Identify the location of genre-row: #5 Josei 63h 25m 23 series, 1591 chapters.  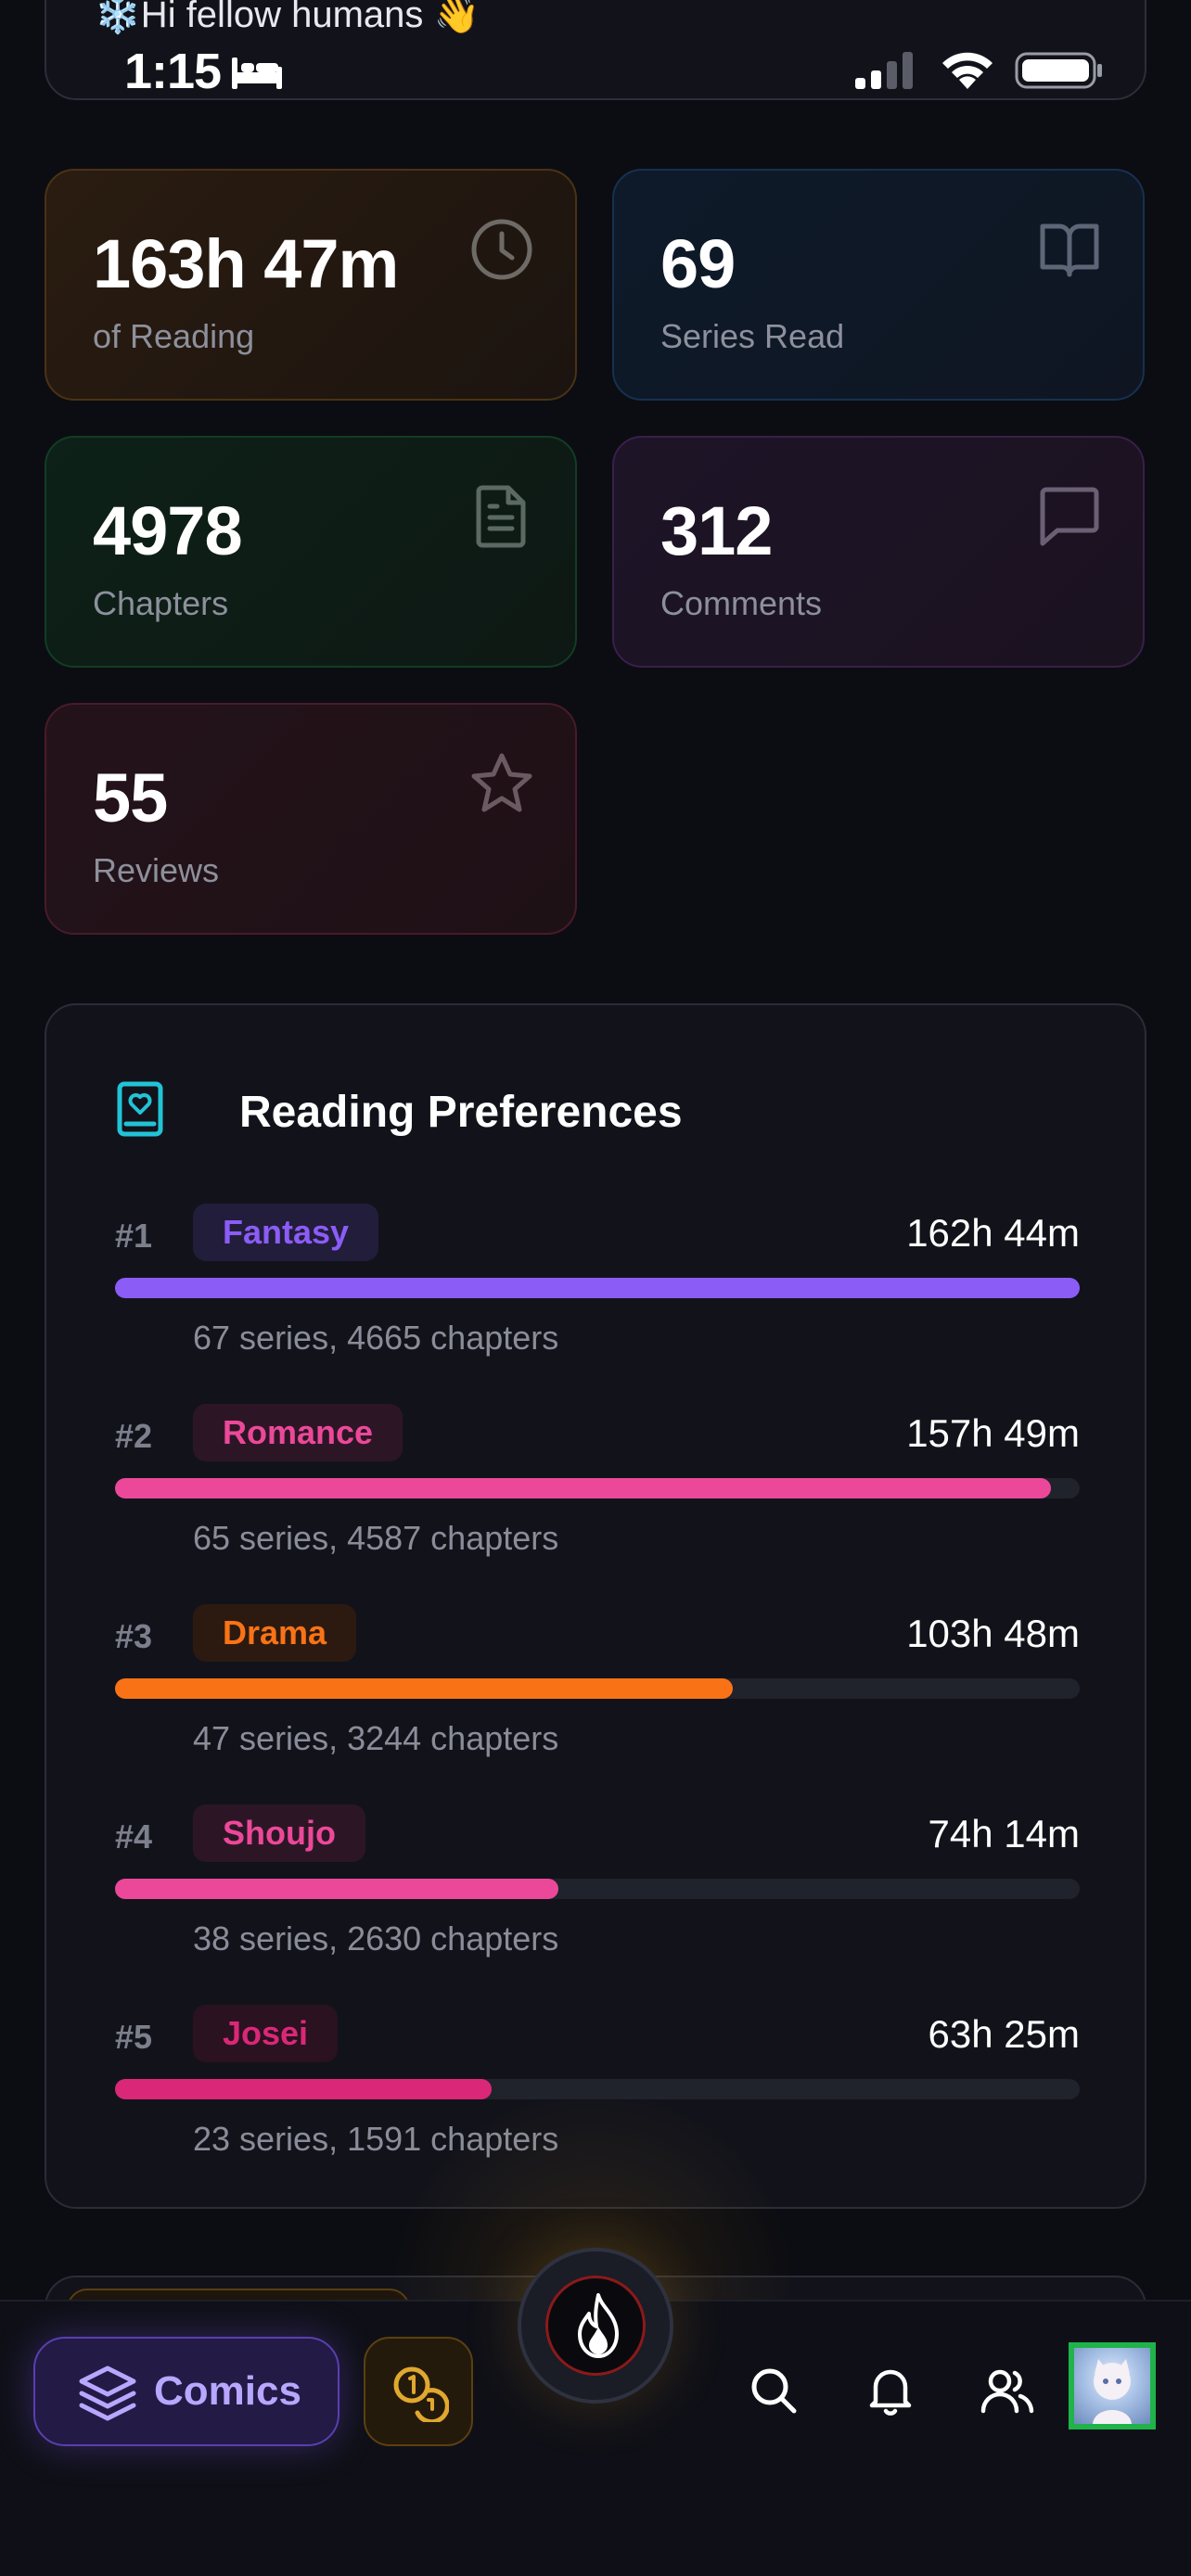
(597, 2093).